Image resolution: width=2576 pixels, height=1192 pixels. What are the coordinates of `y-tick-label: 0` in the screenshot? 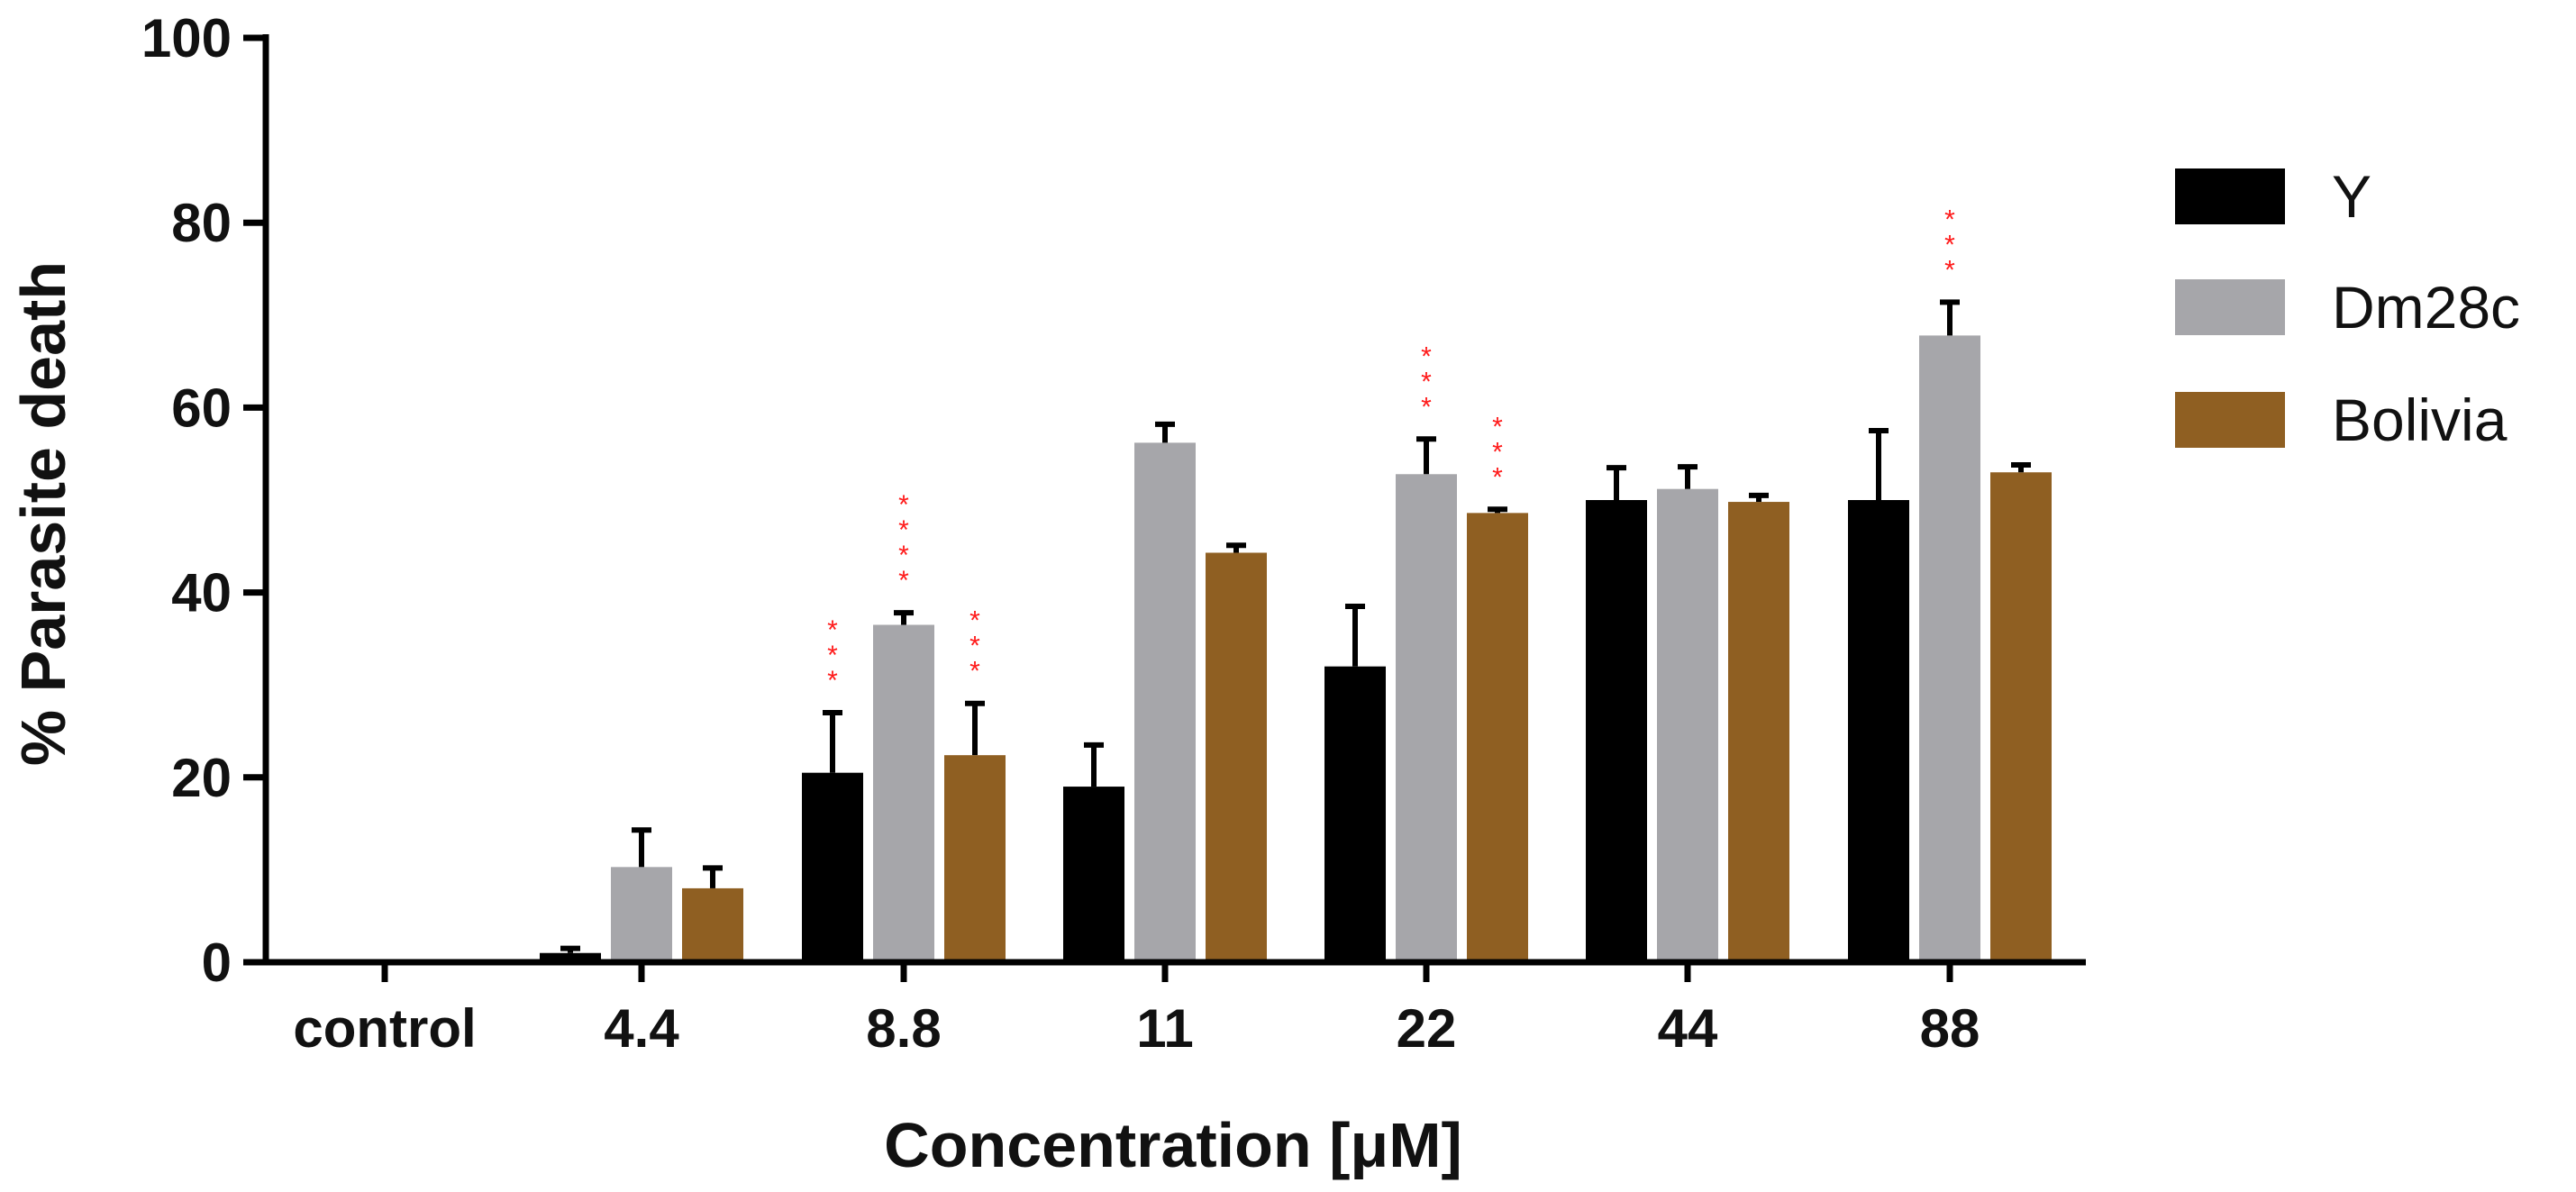 It's located at (217, 963).